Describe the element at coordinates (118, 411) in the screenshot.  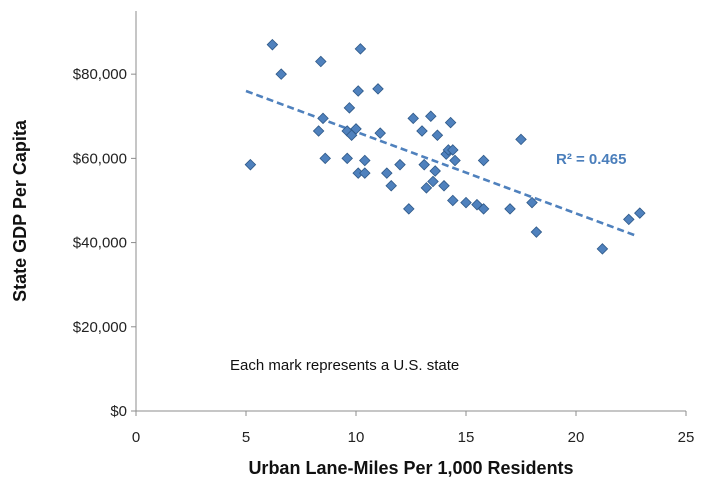
I see `y-tick-label: $0` at that location.